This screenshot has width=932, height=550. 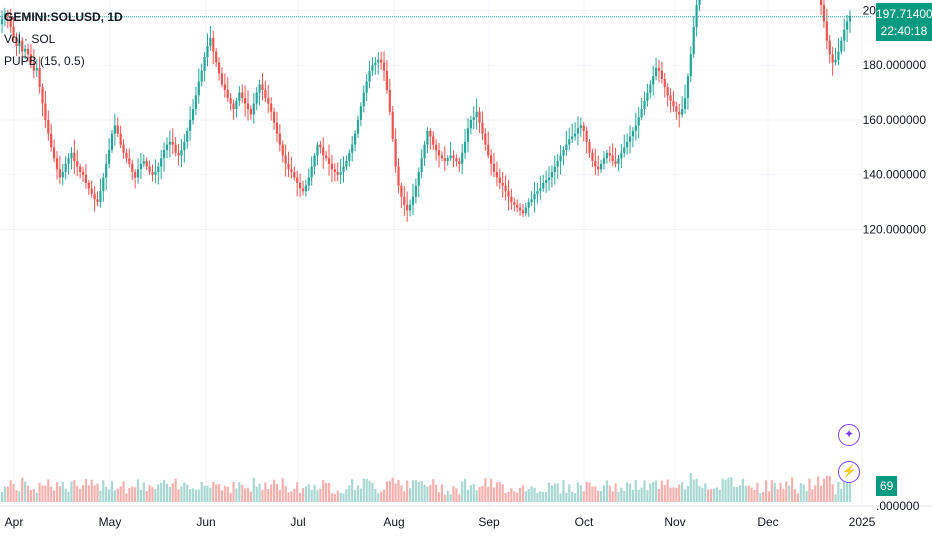 I want to click on legend-volume: Vol · SOL, so click(x=30, y=39).